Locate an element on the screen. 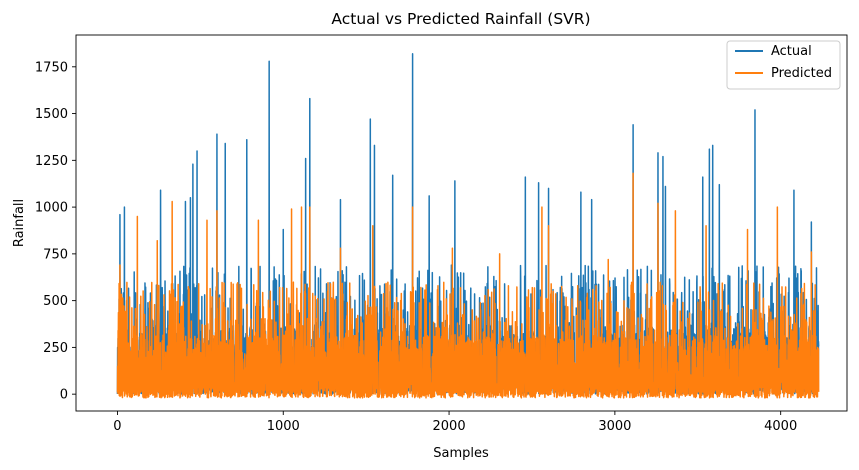 This screenshot has width=859, height=470. y-tick-label: 0 is located at coordinates (64, 395).